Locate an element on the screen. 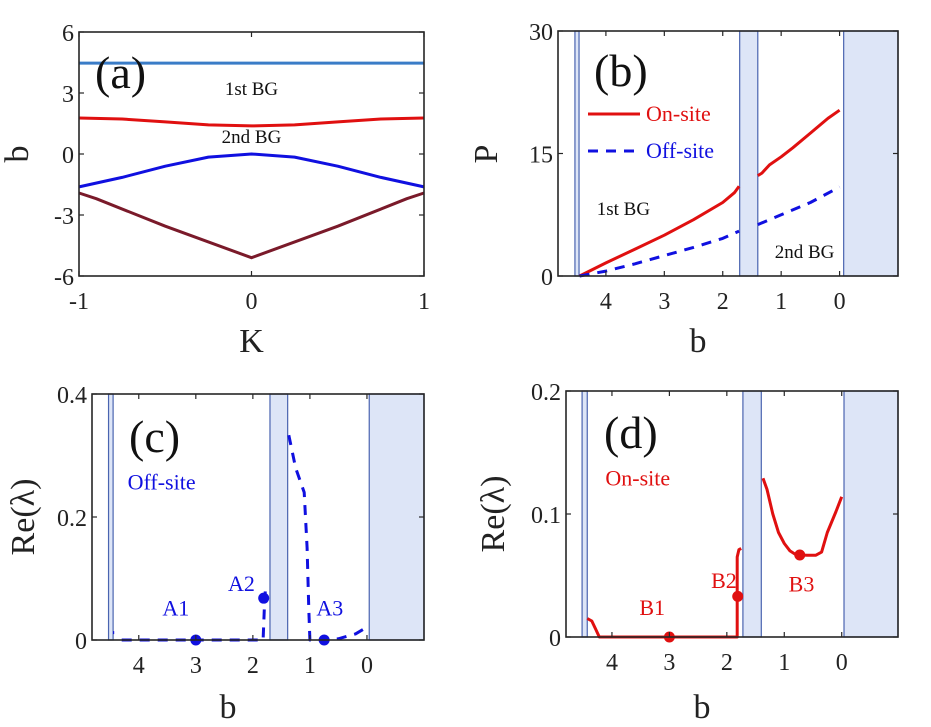 The height and width of the screenshot is (727, 931). y-tick-label: 3 is located at coordinates (68, 95).